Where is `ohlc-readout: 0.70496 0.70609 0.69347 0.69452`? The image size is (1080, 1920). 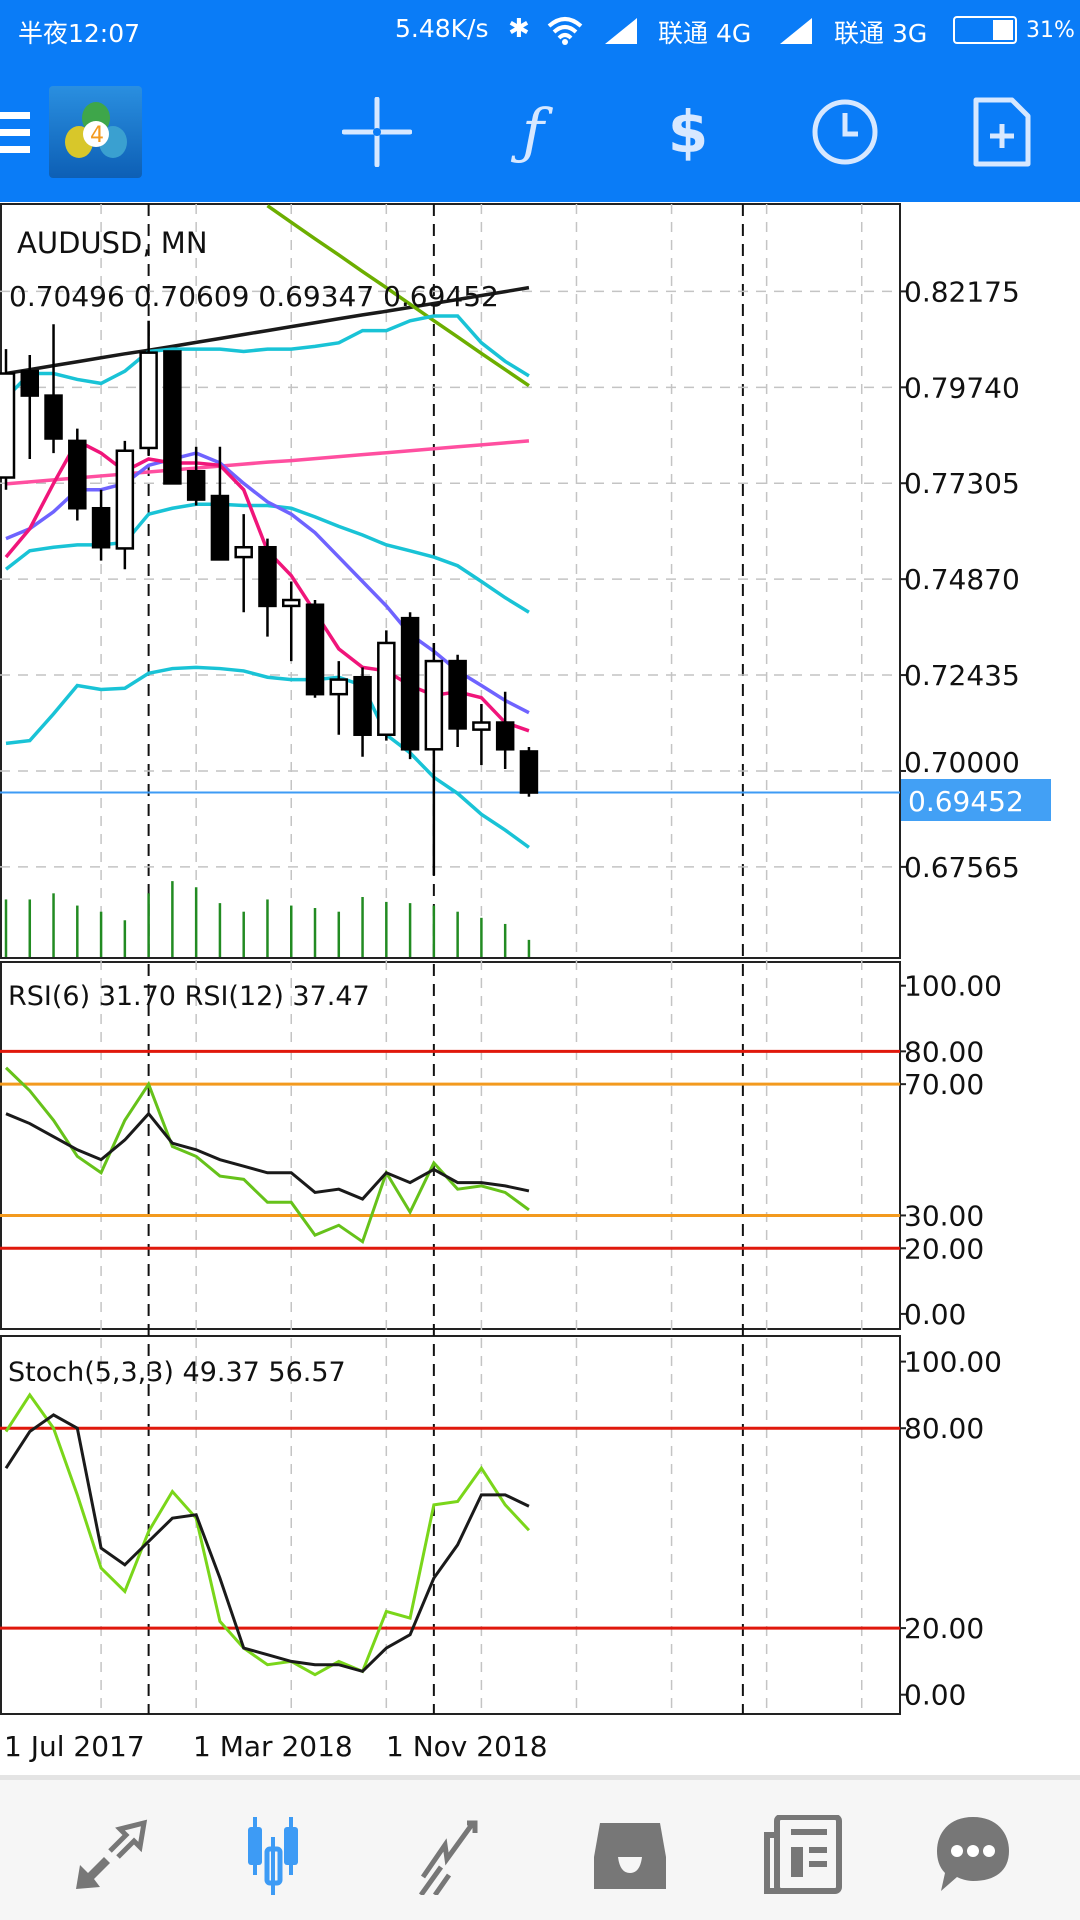 ohlc-readout: 0.70496 0.70609 0.69347 0.69452 is located at coordinates (254, 296).